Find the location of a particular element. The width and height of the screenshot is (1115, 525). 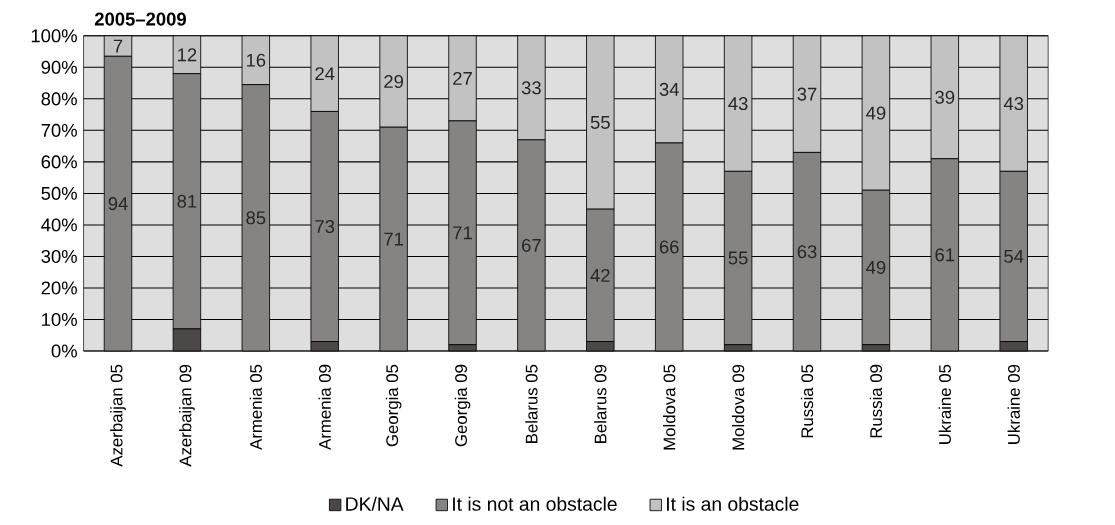

data-label: 85 is located at coordinates (256, 218).